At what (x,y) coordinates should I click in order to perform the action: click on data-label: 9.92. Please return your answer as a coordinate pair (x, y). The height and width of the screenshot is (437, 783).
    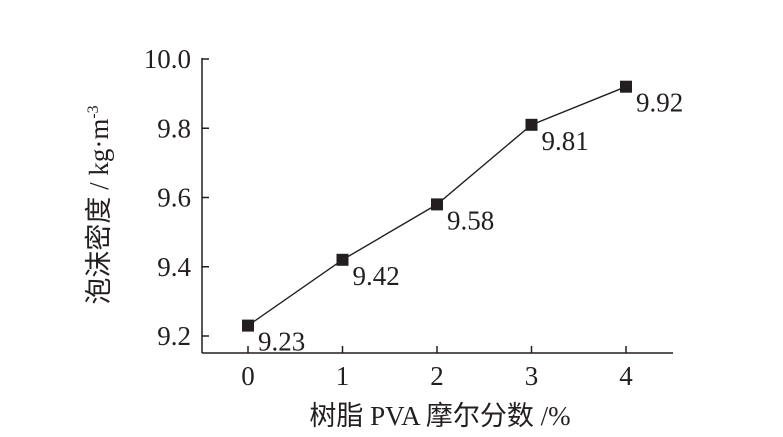
    Looking at the image, I should click on (659, 103).